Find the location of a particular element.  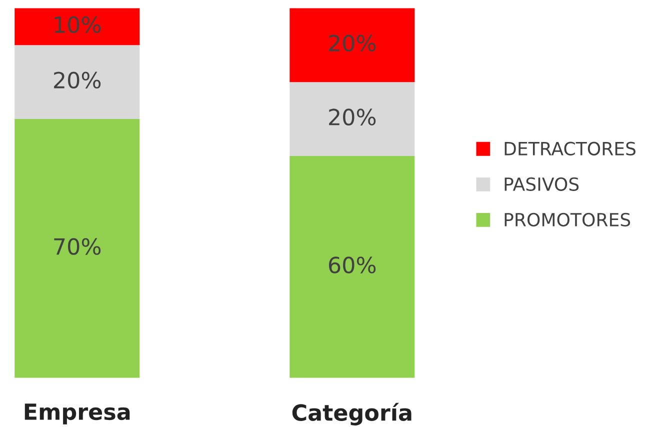

data-label: 70% is located at coordinates (77, 246).